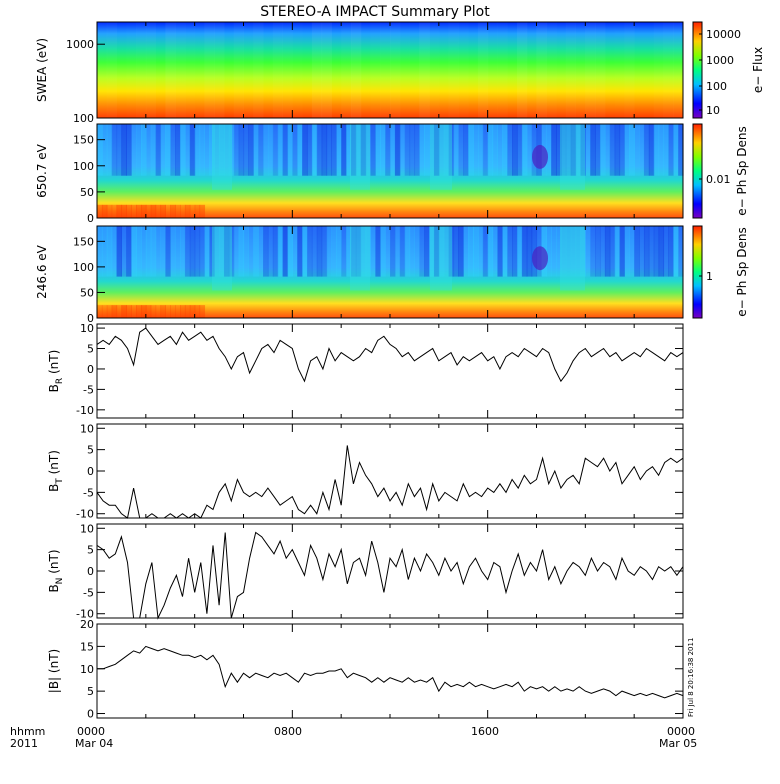  Describe the element at coordinates (83, 118) in the screenshot. I see `y-tick-label: 100` at that location.